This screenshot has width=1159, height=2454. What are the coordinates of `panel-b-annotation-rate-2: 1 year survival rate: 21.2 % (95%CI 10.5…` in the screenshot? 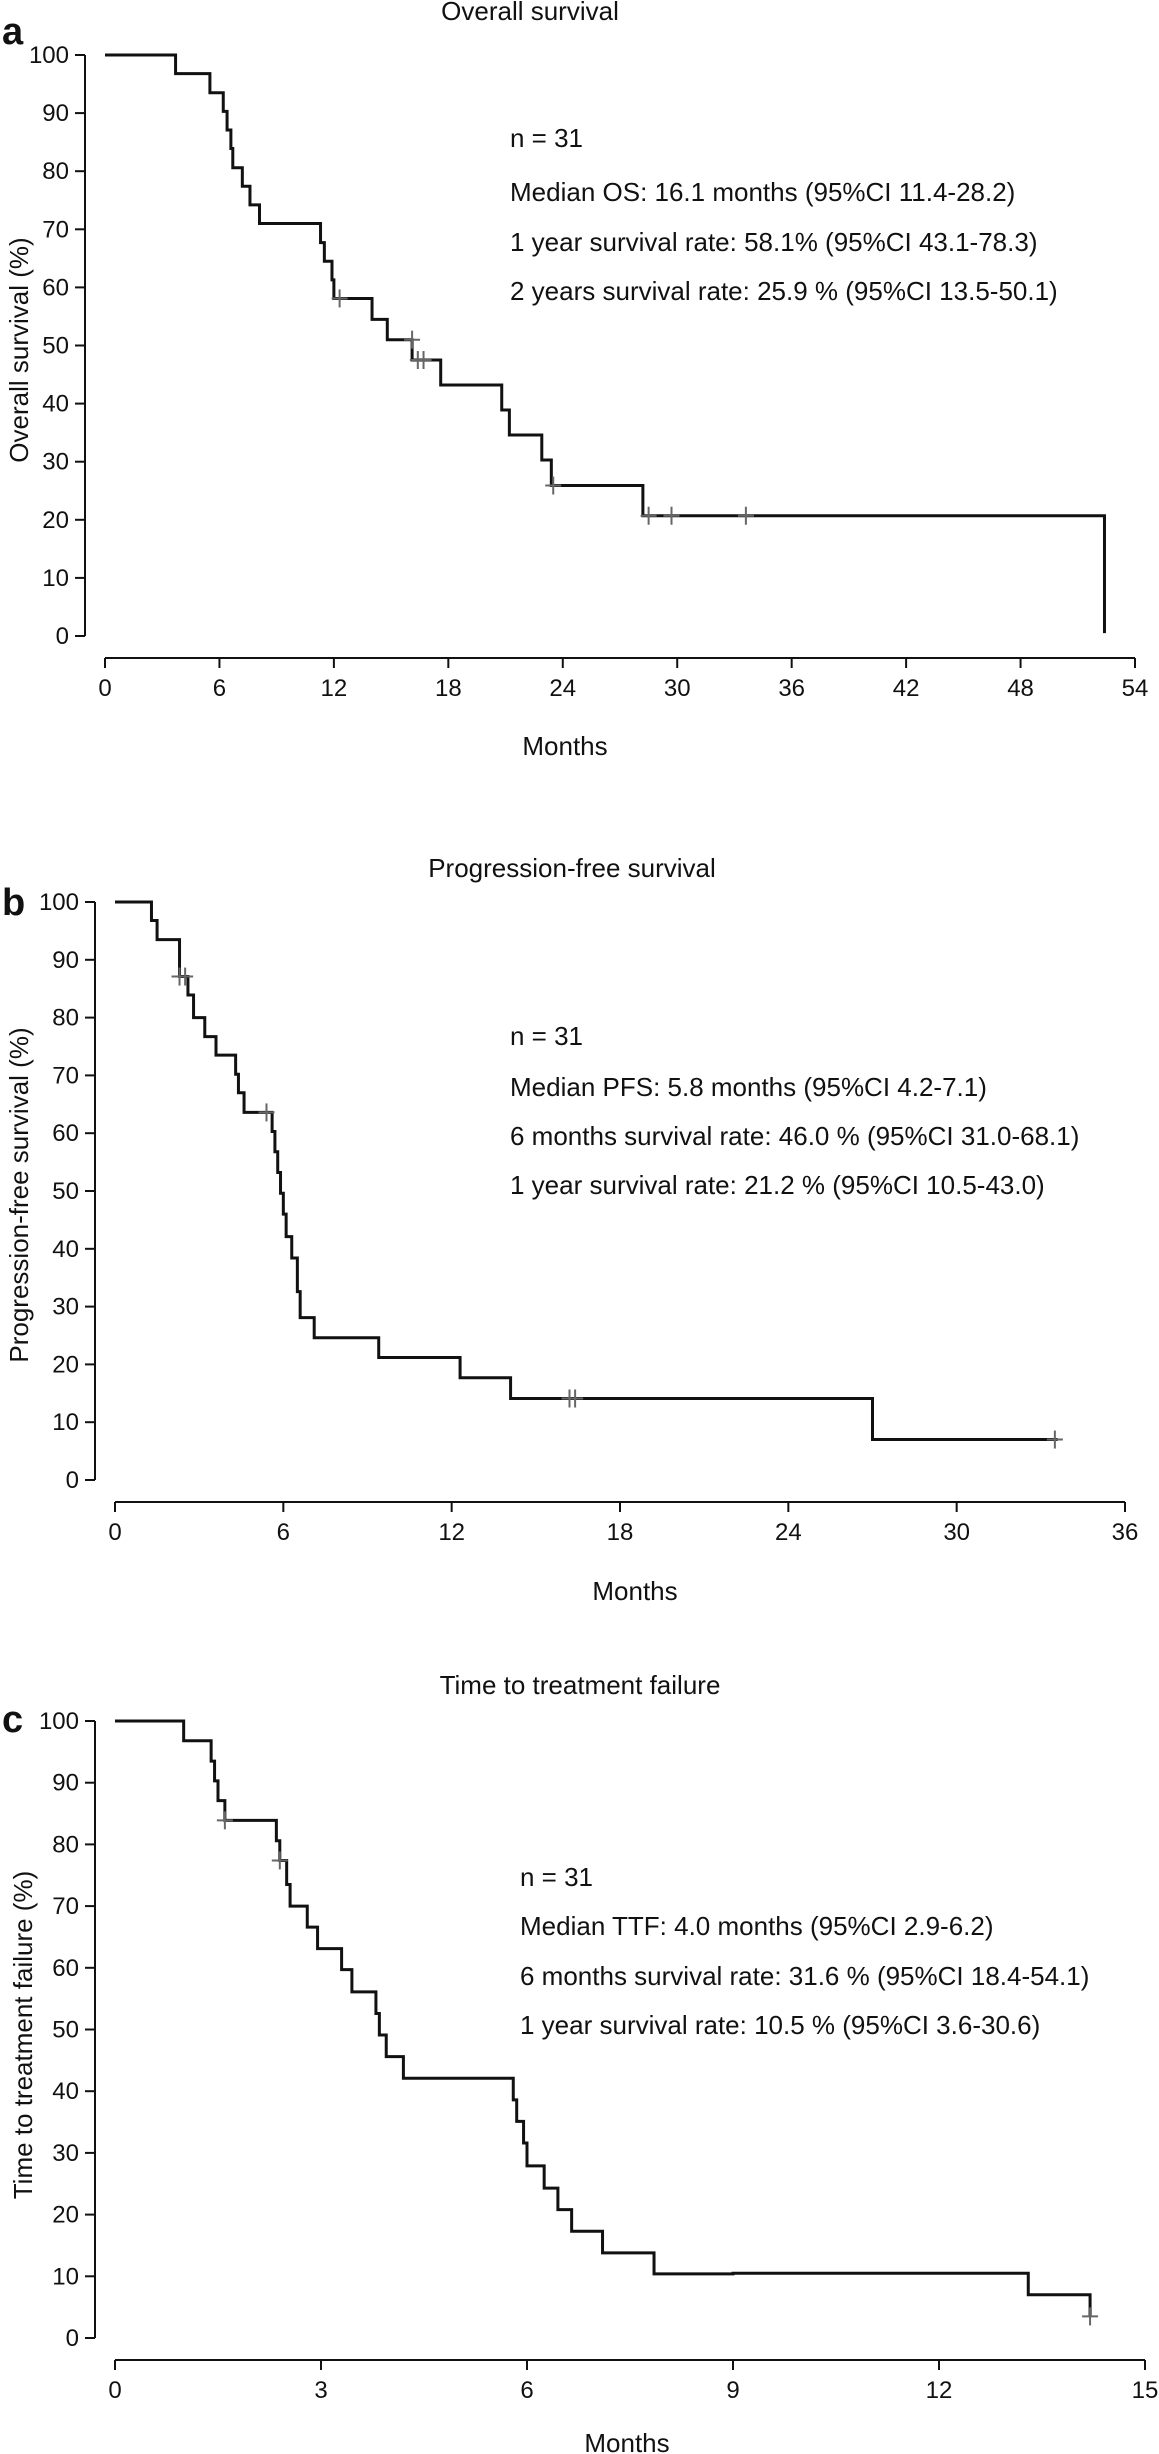 It's located at (777, 1185).